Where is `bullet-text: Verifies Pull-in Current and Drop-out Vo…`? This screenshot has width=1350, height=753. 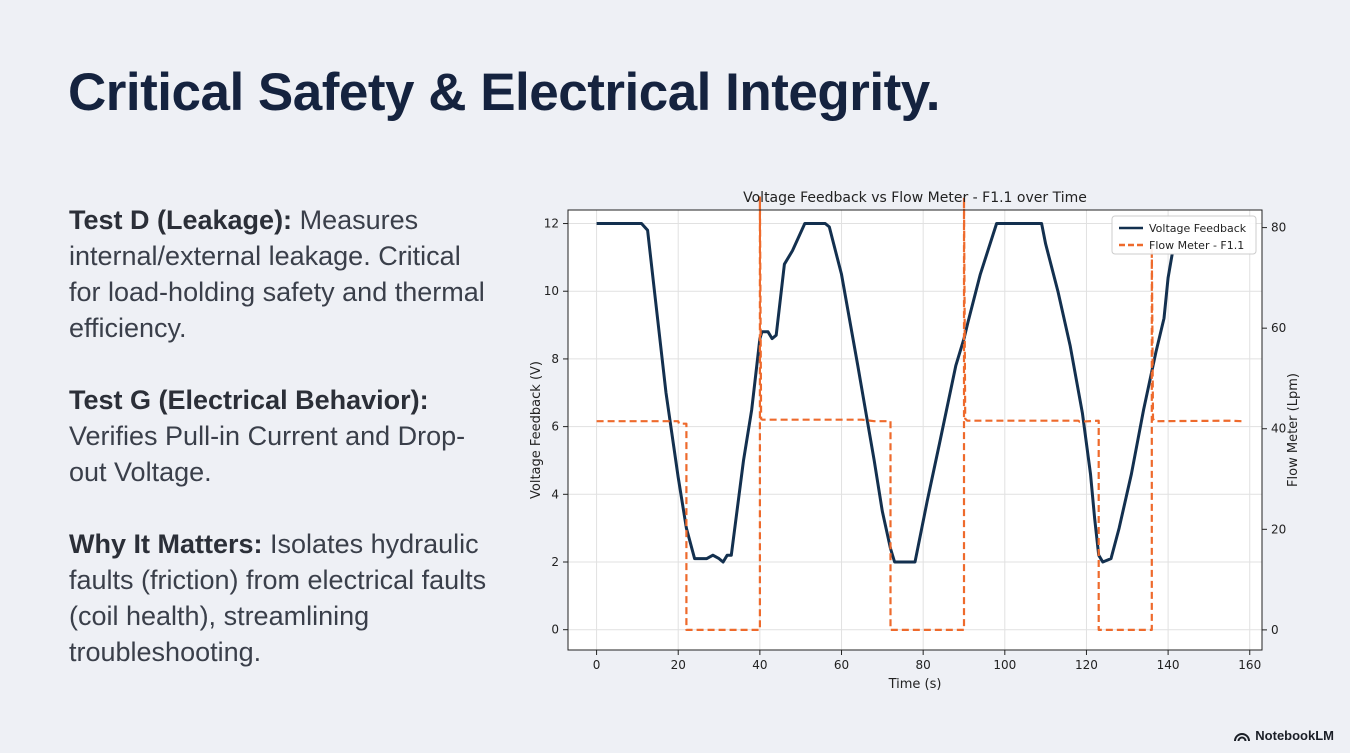 bullet-text: Verifies Pull-in Current and Drop-out Vo… is located at coordinates (267, 454).